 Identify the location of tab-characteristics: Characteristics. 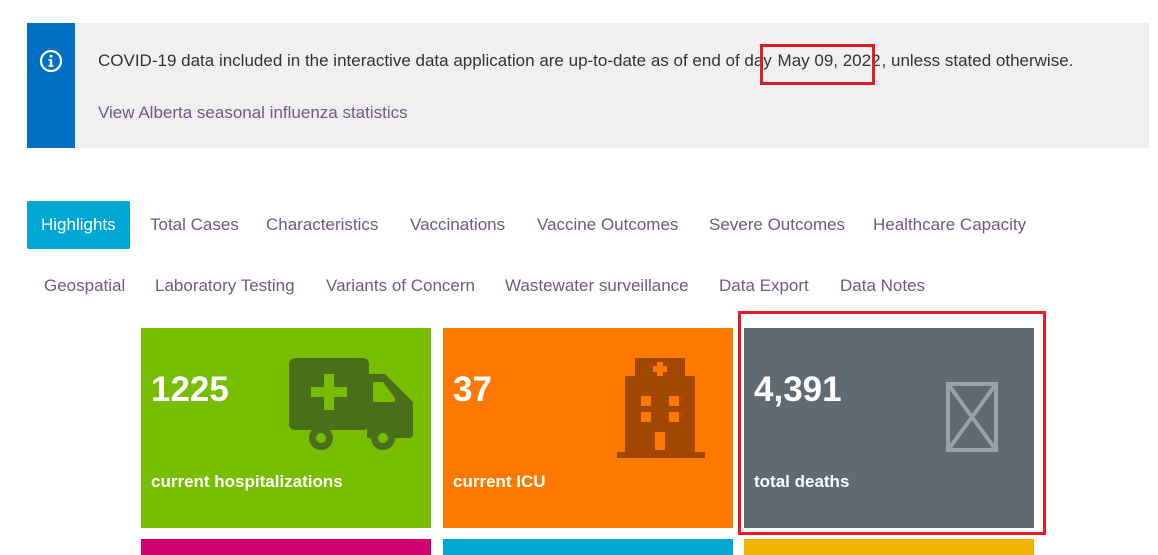
(322, 224).